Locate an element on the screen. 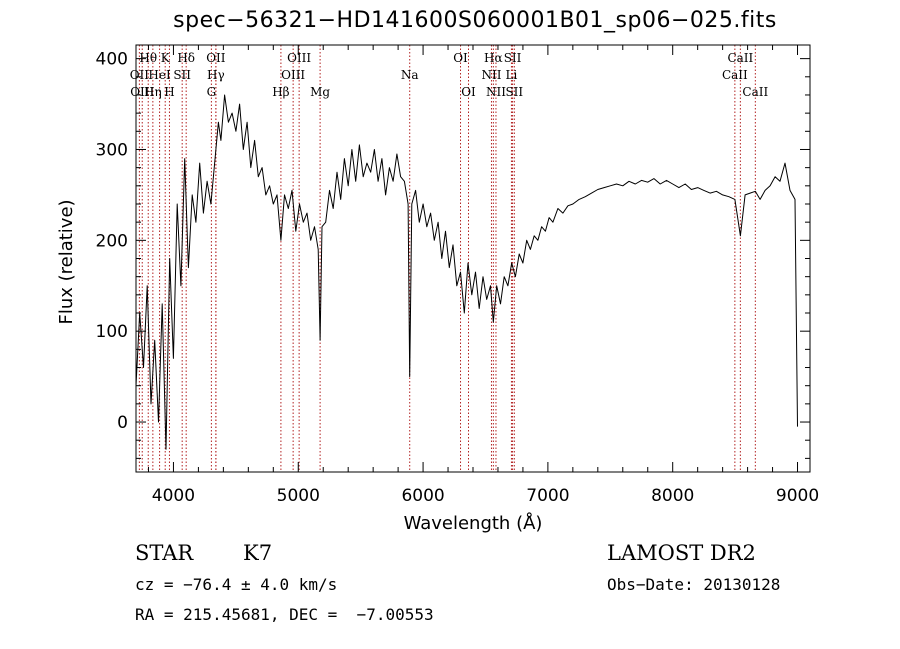 The width and height of the screenshot is (900, 649). spectral-line-label: Hη is located at coordinates (153, 92).